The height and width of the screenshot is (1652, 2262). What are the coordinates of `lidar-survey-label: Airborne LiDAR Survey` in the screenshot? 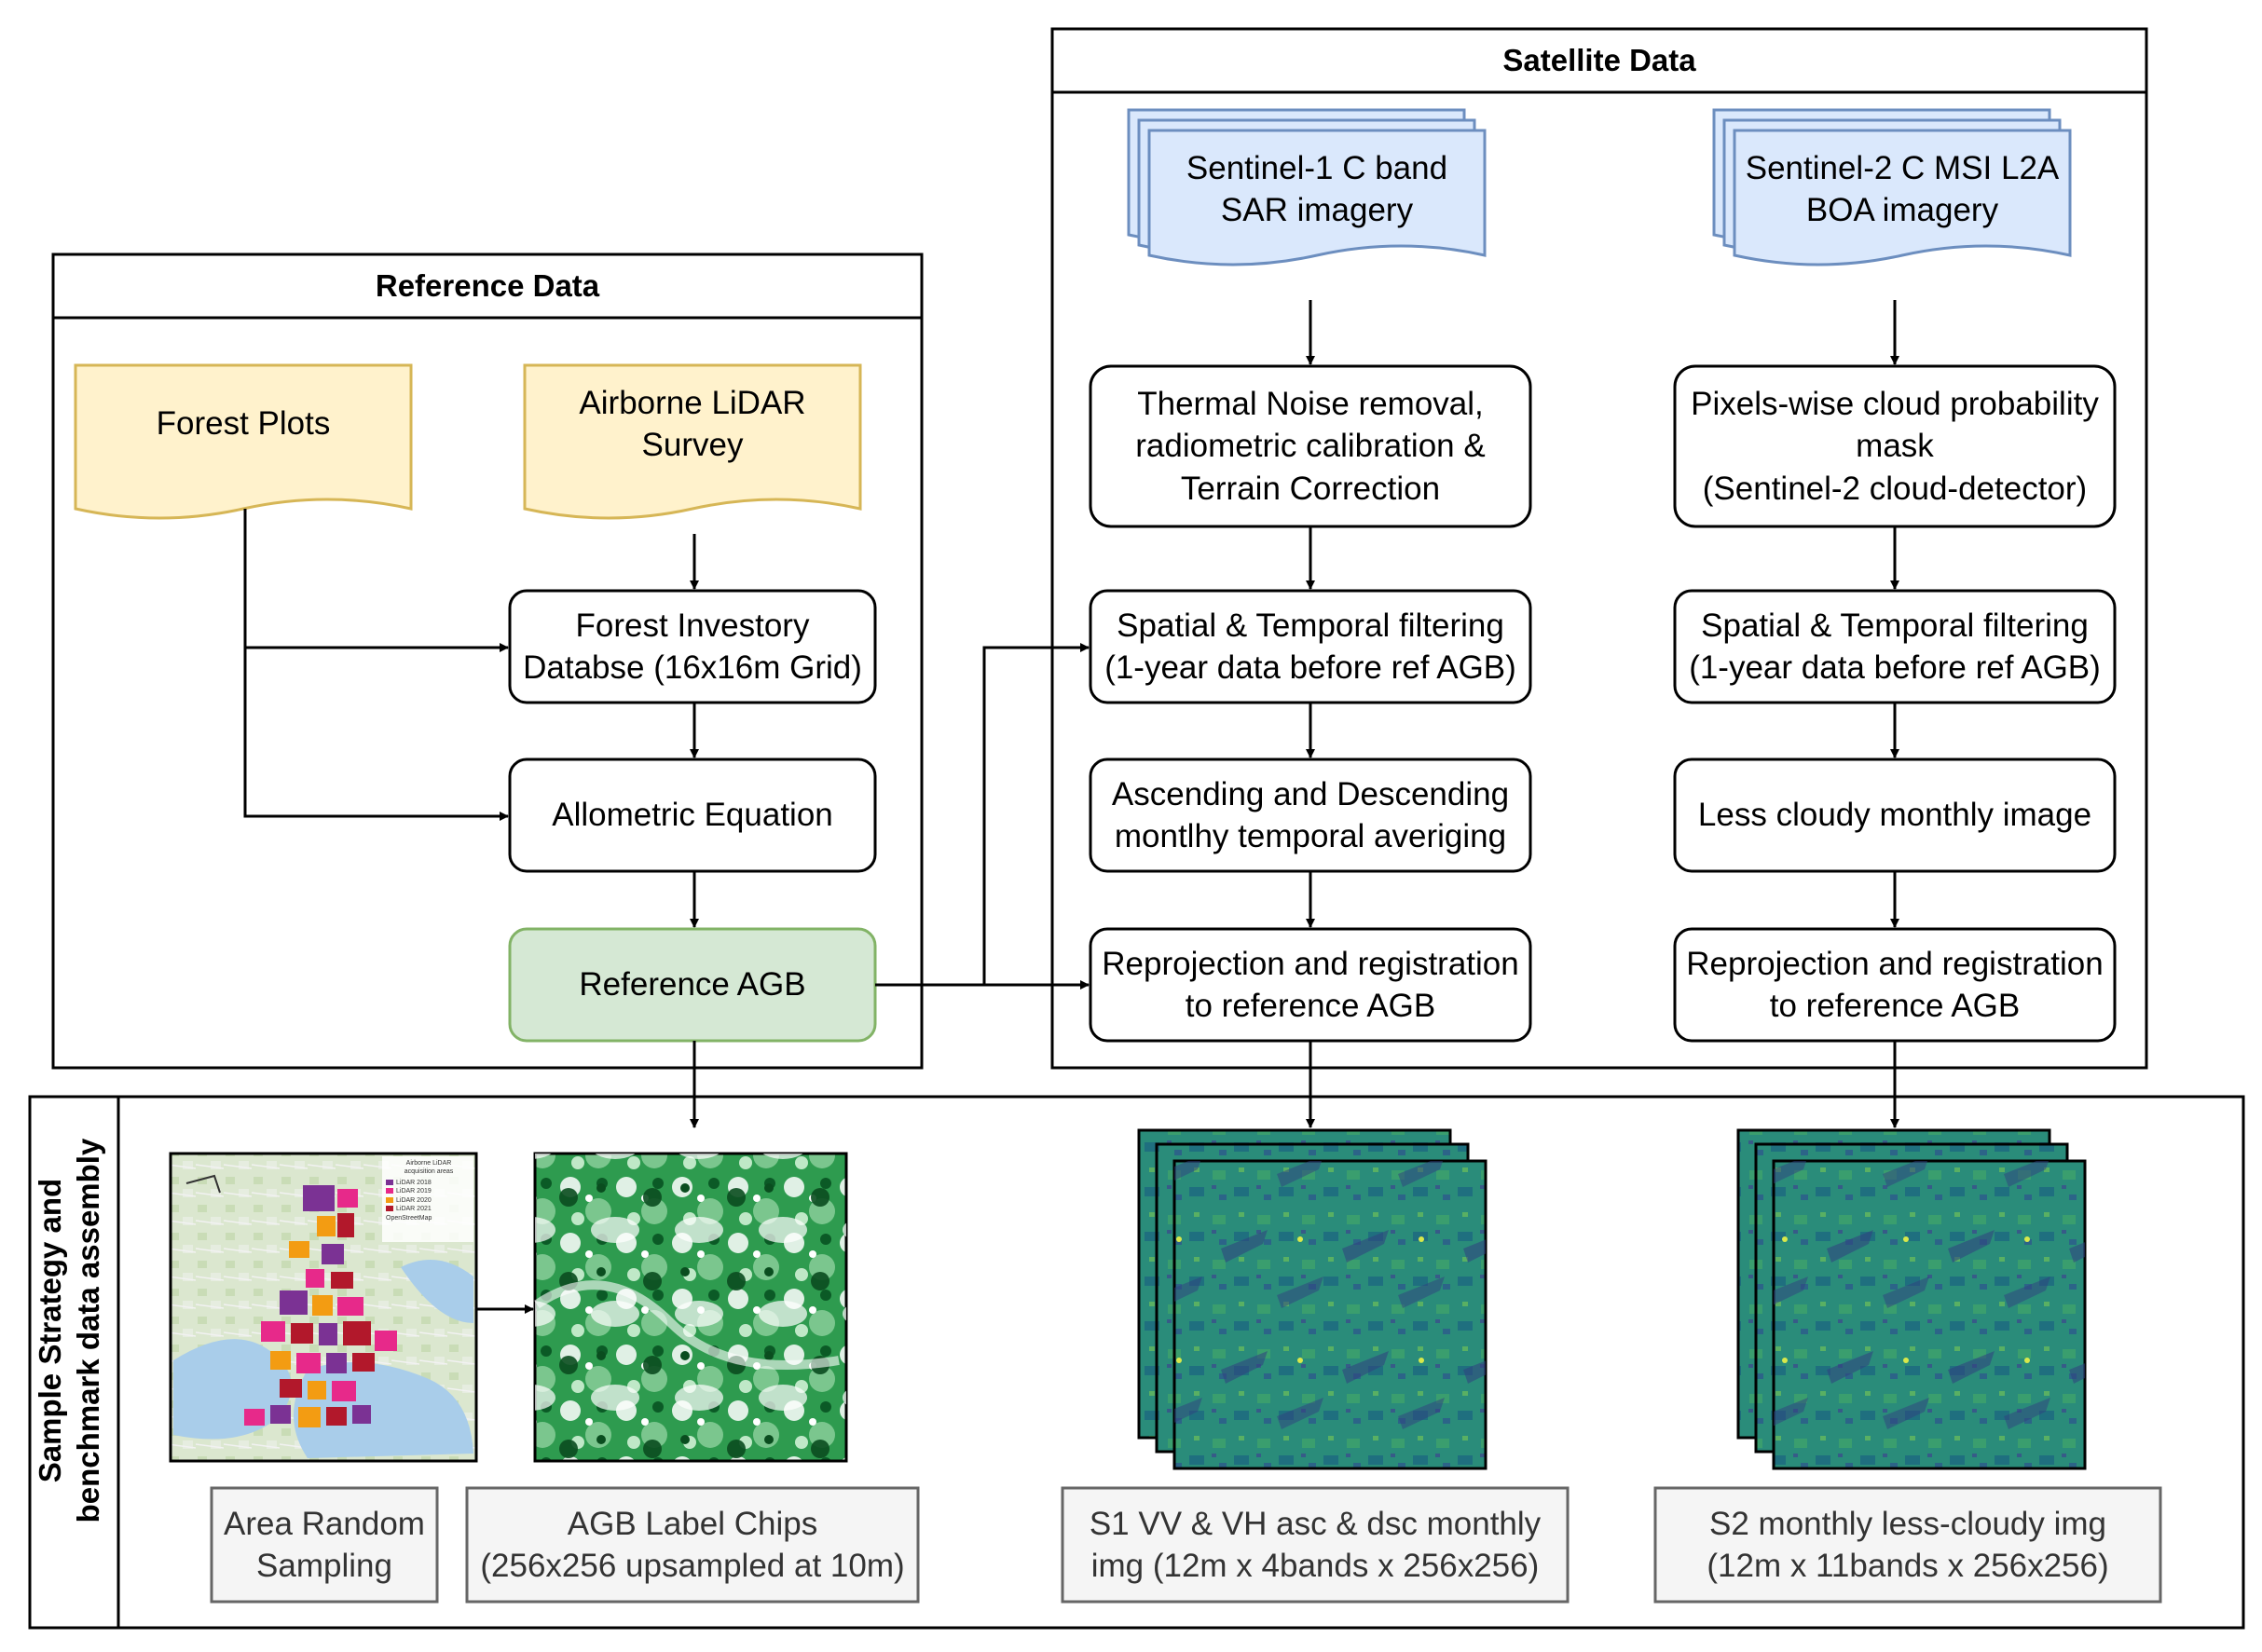 It's located at (692, 424).